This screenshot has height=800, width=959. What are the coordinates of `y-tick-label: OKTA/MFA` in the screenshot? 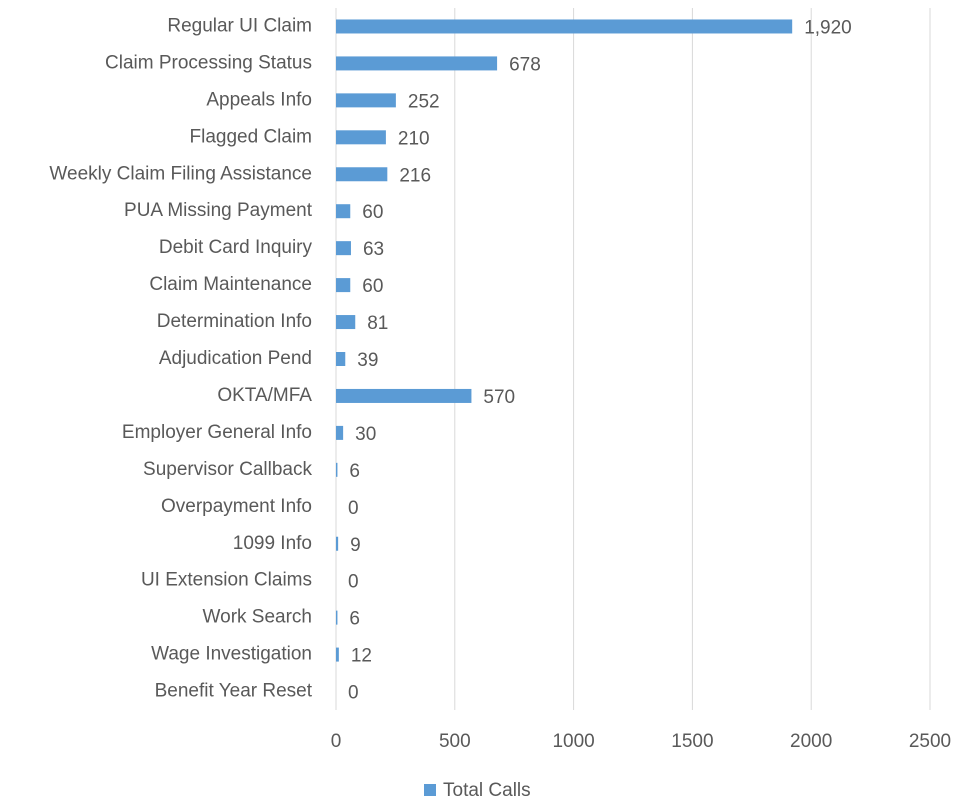 It's located at (264, 395).